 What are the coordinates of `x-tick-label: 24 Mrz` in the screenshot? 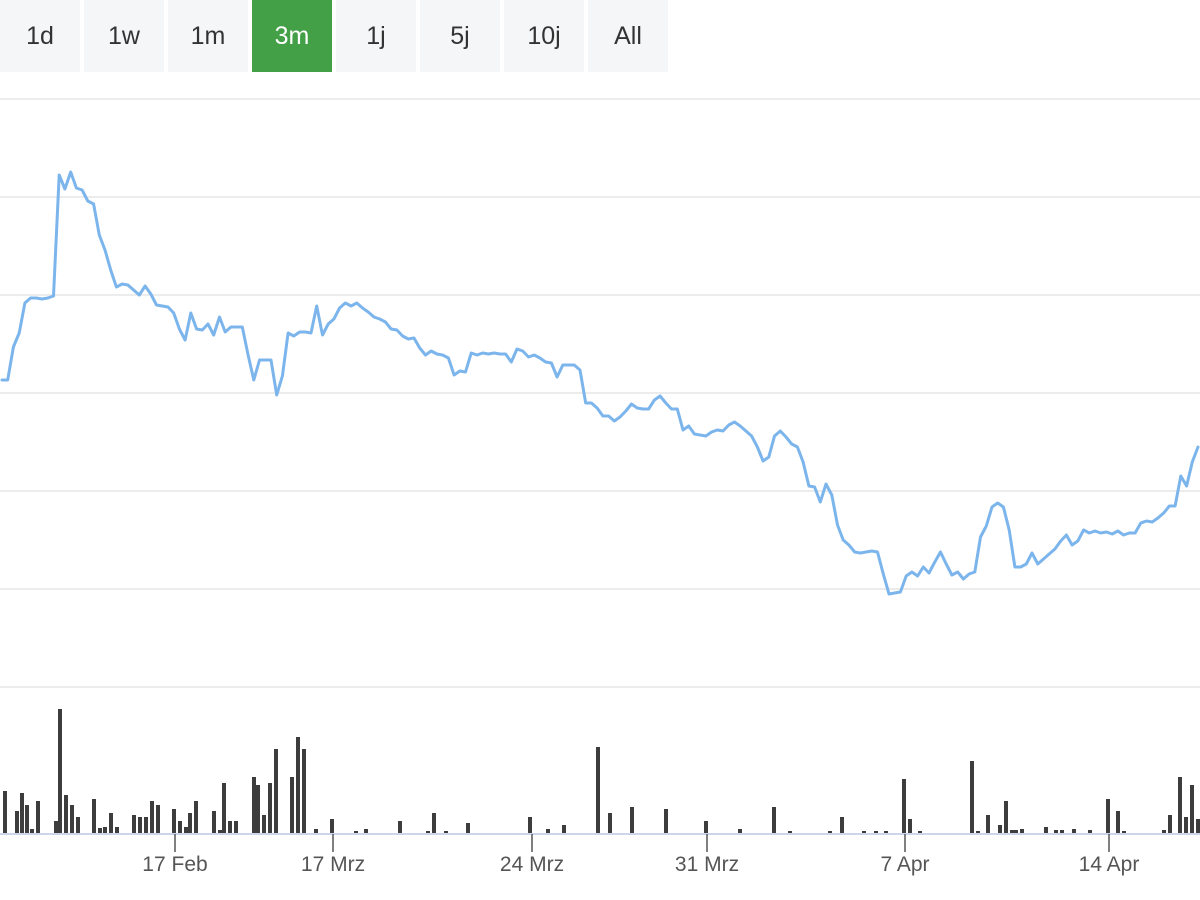 It's located at (532, 864).